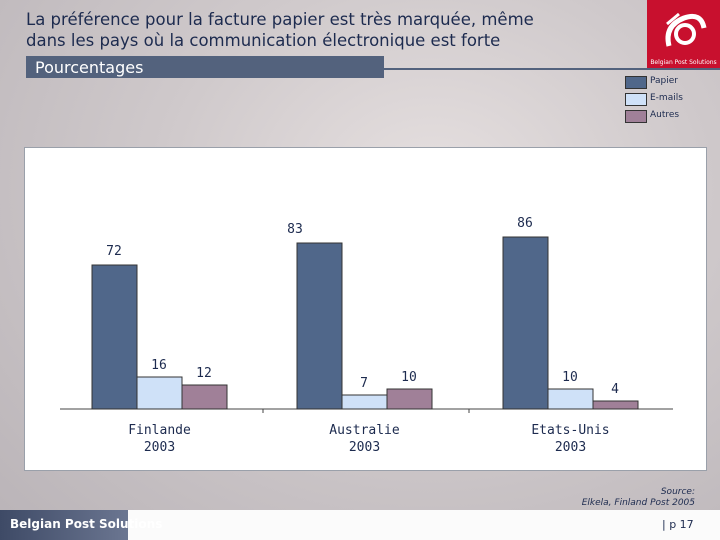 The image size is (720, 540). I want to click on category-label: Australie, so click(364, 430).